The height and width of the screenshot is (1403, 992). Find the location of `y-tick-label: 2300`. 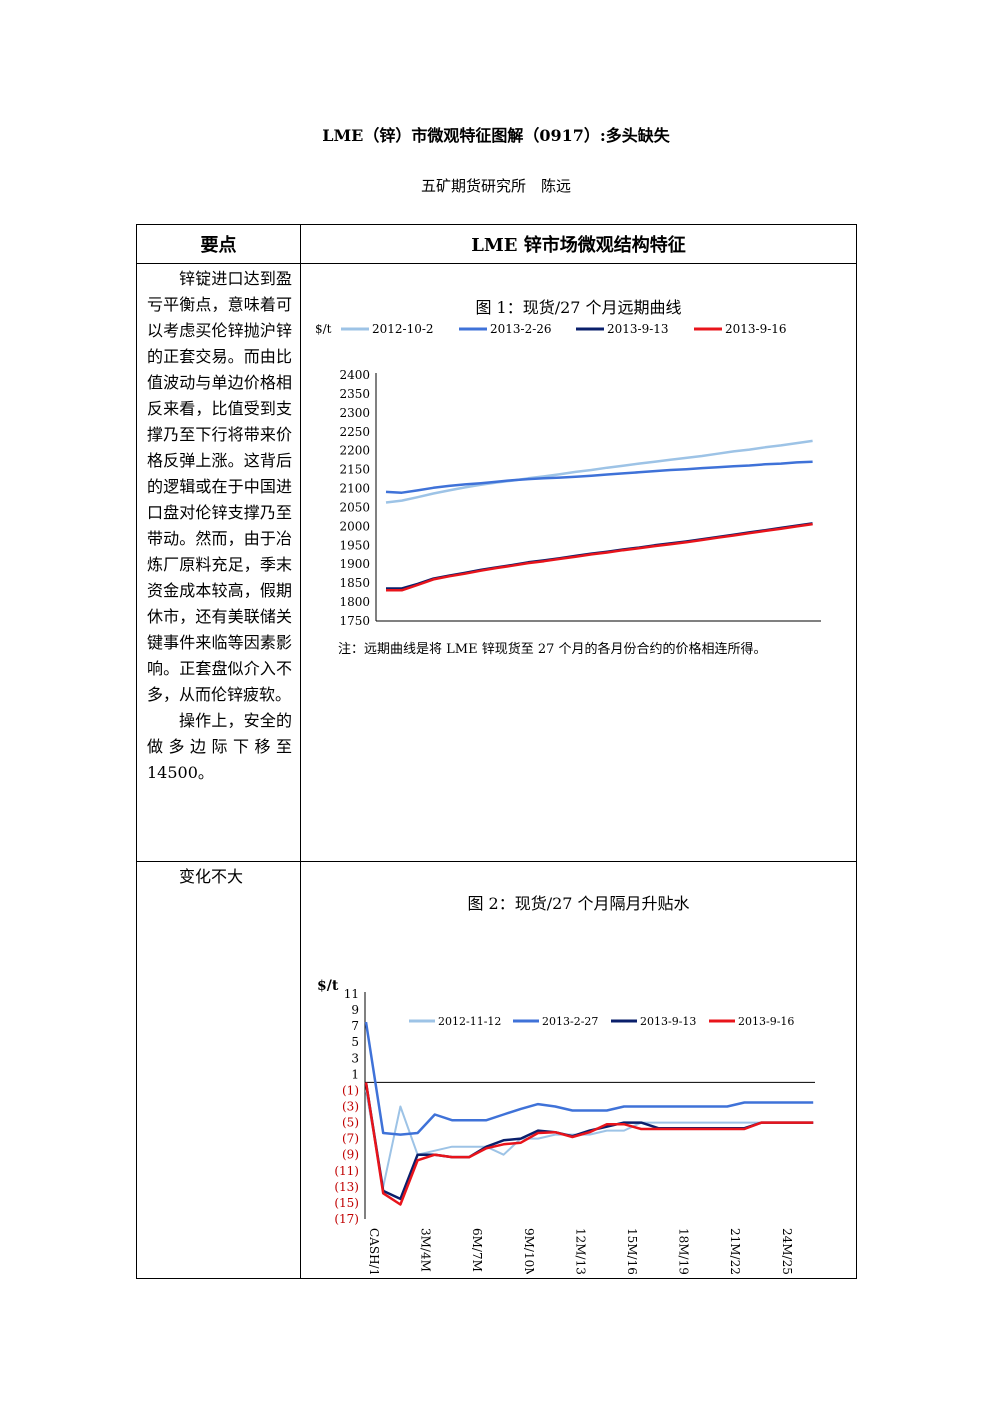

y-tick-label: 2300 is located at coordinates (354, 413).